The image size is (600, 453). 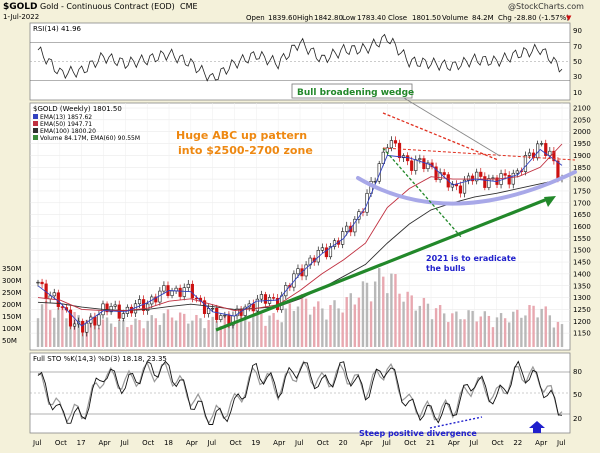 I want to click on bulls-annotation-line1: 2021 is to eradicate, so click(x=471, y=258).